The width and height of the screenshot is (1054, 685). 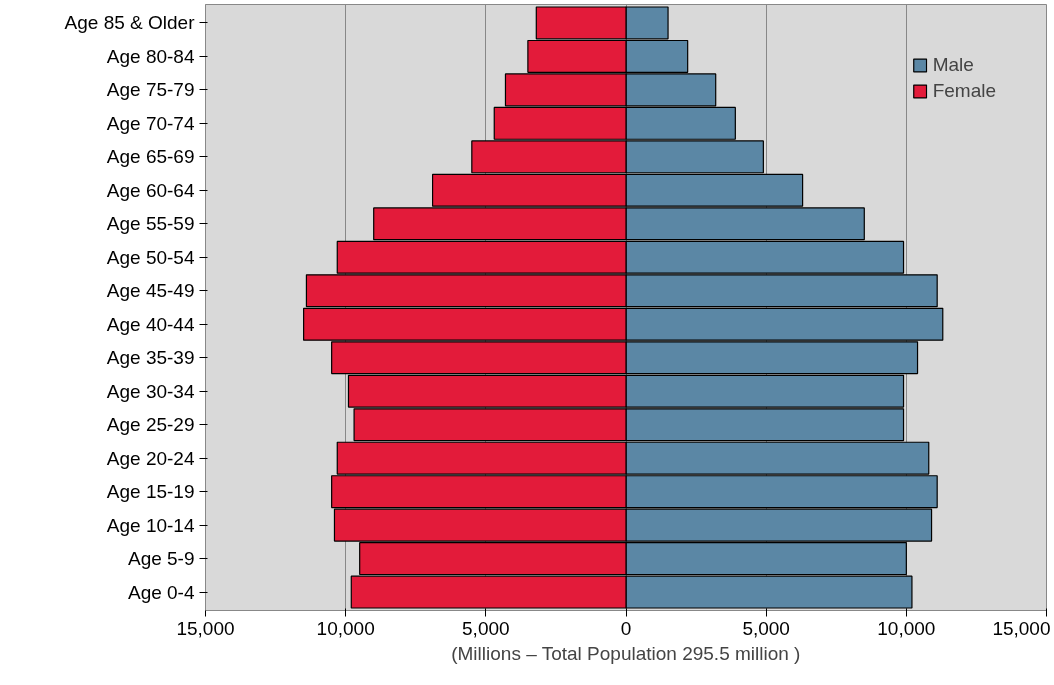 What do you see at coordinates (150, 324) in the screenshot?
I see `y-tick-label: Age 40-44` at bounding box center [150, 324].